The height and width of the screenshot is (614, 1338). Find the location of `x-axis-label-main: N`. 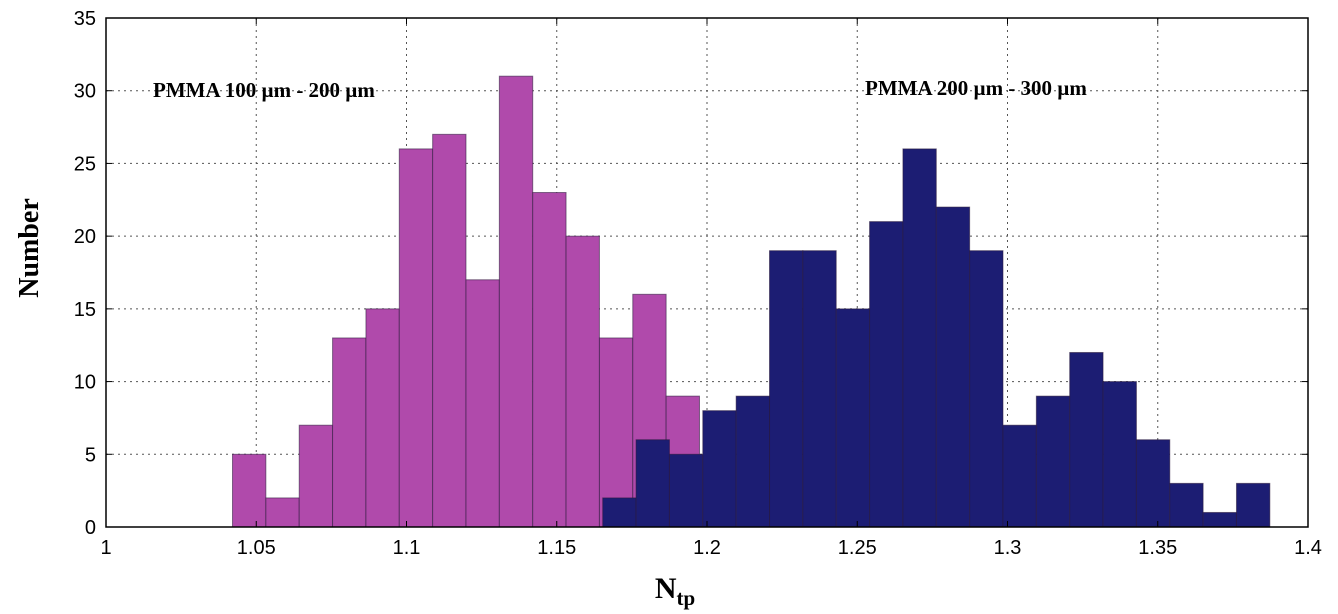

x-axis-label-main: N is located at coordinates (666, 588).